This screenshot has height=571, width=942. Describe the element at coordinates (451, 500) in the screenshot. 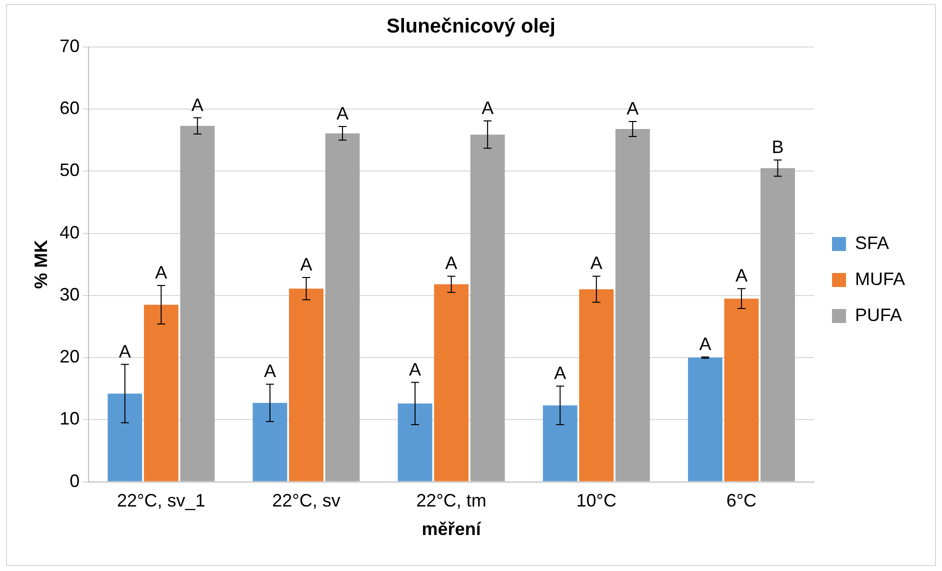

I see `x-tick-label: 22°C, tm` at that location.